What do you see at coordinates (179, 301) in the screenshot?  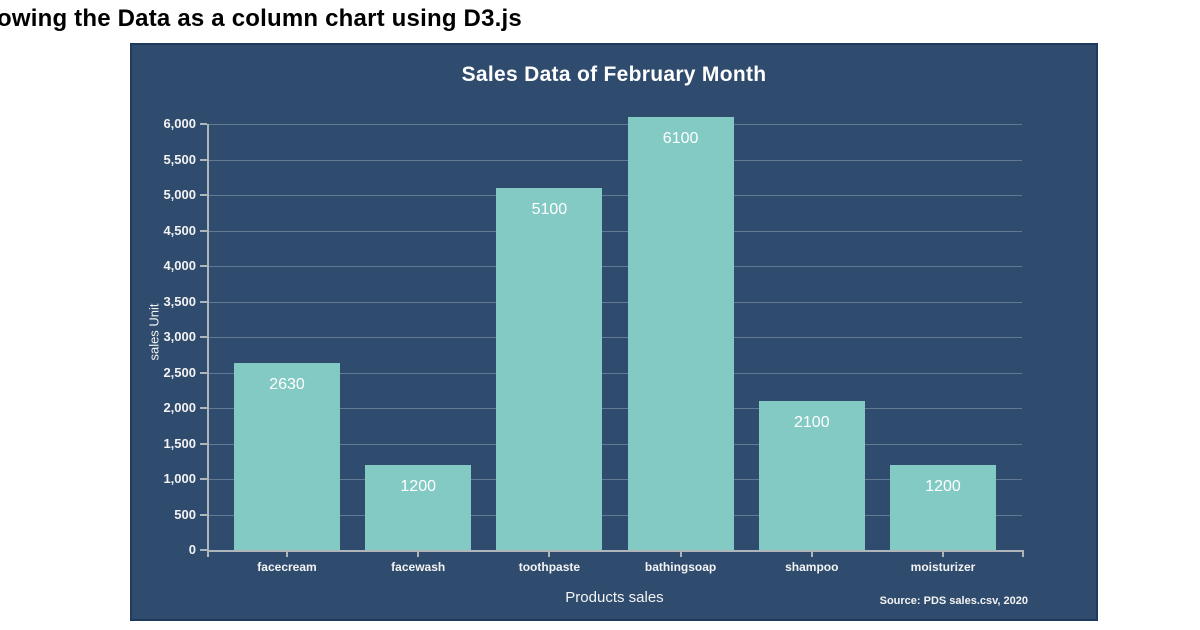 I see `y-tick-label: 3,500` at bounding box center [179, 301].